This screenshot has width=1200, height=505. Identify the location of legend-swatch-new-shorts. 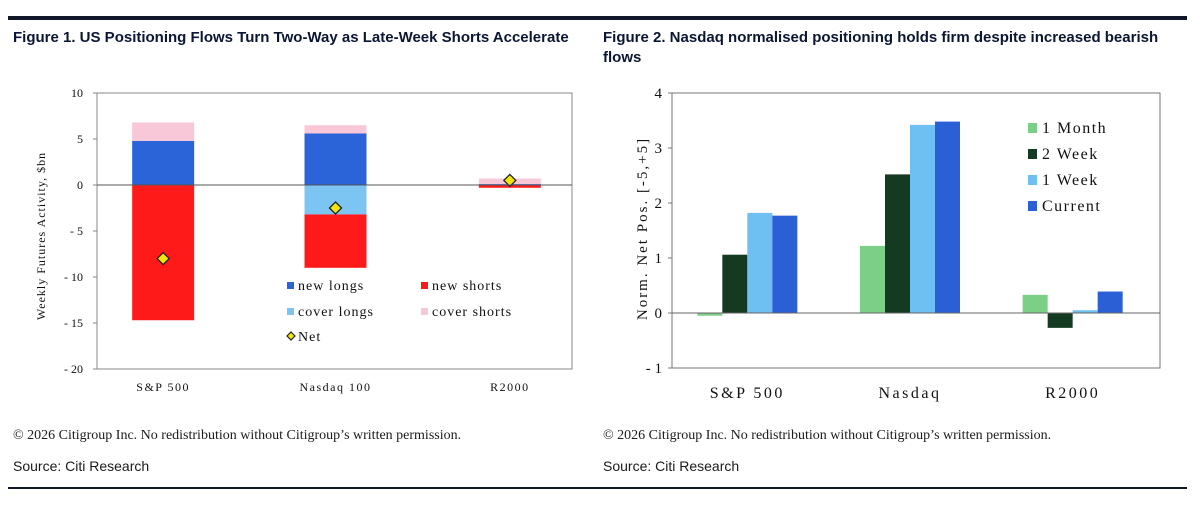
(424, 285).